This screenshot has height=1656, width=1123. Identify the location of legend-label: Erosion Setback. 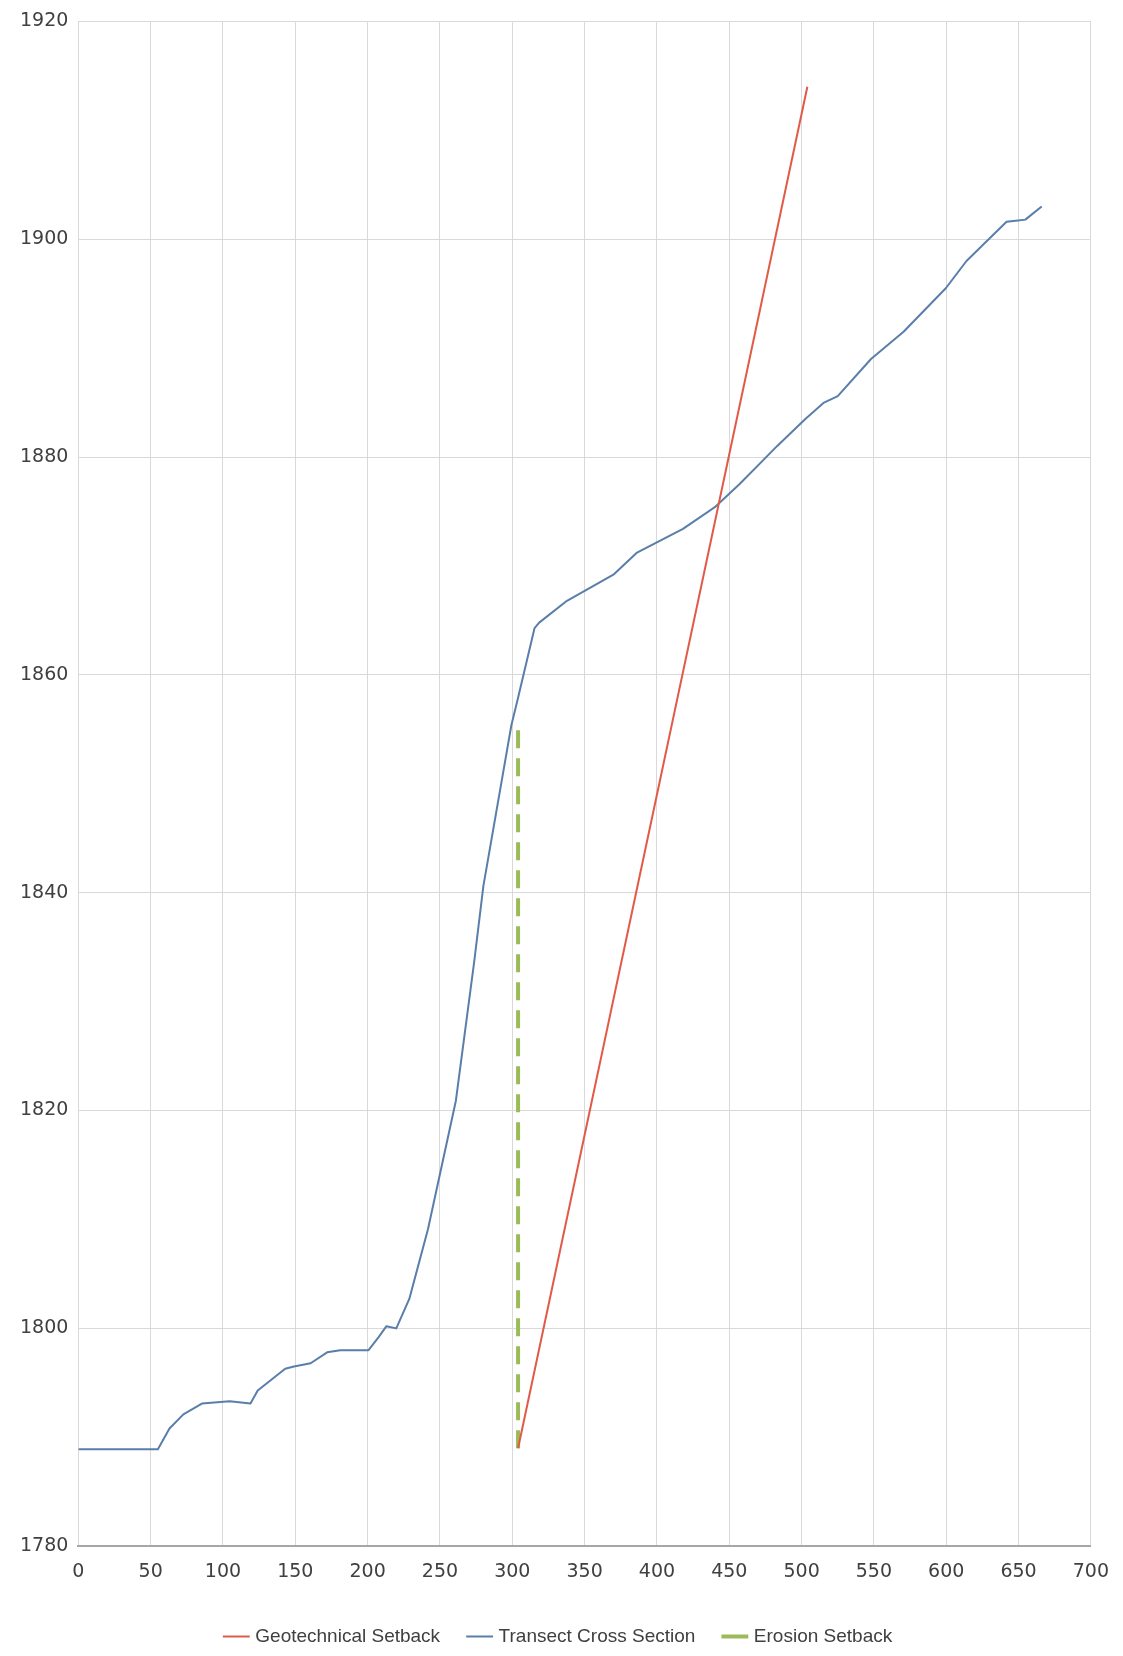
(823, 1635).